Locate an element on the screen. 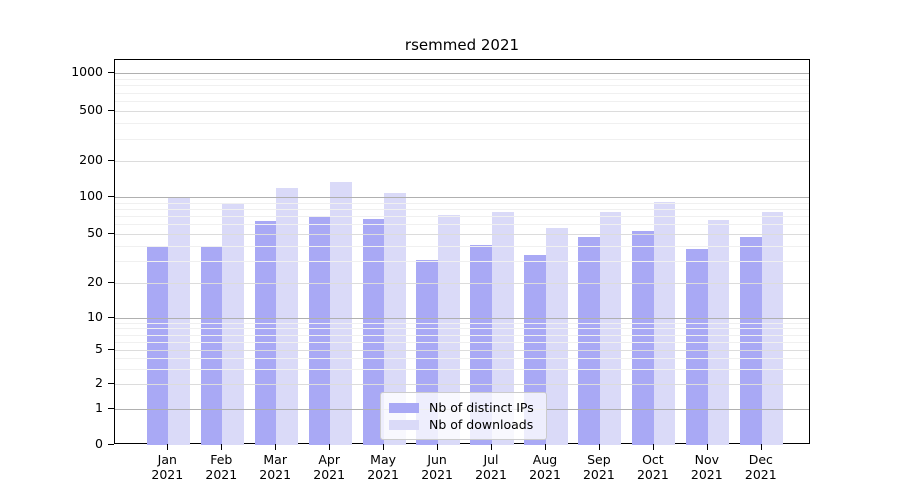 The image size is (900, 500). x-tick-mark-dec is located at coordinates (761, 447).